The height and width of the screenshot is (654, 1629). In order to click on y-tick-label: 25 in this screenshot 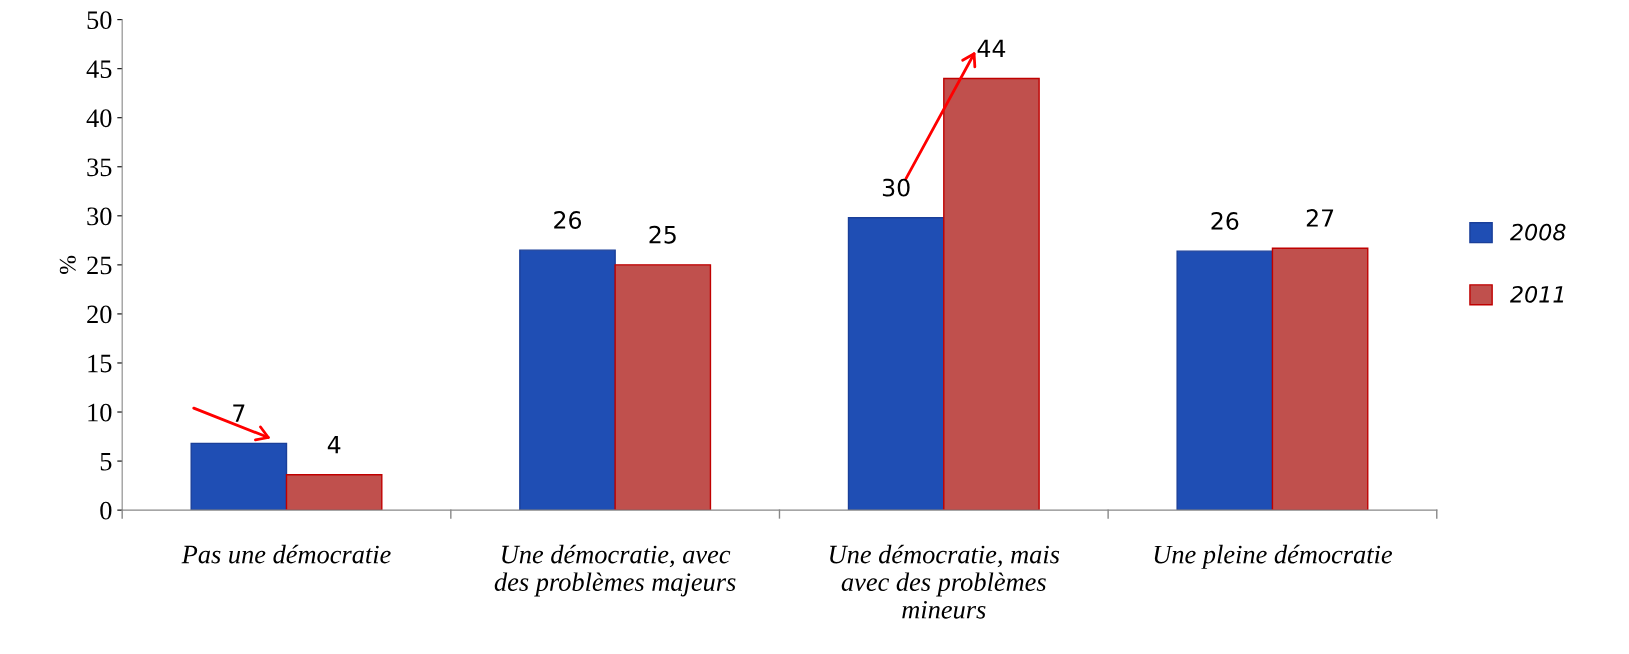, I will do `click(99, 265)`.